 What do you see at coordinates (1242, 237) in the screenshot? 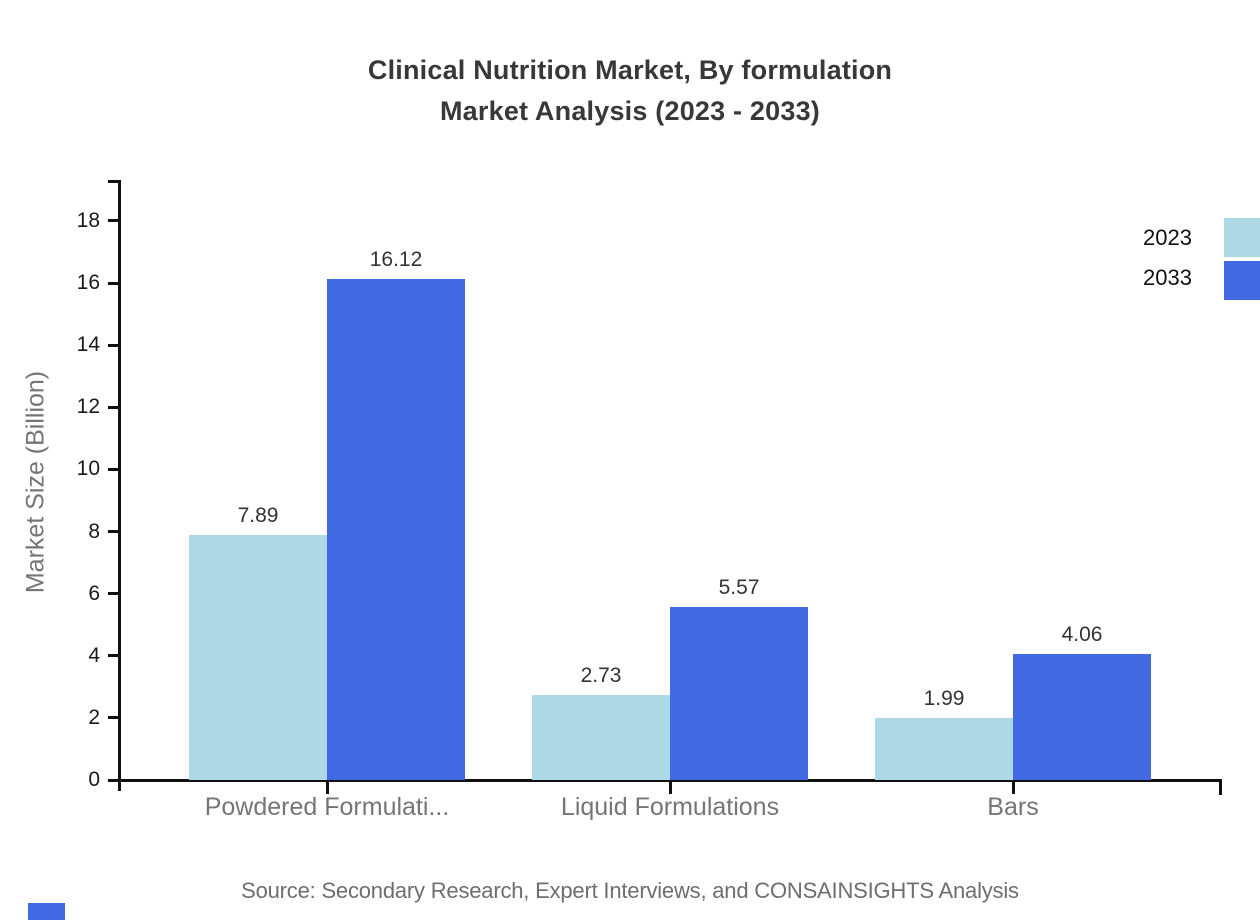
I see `legend-swatch-2023` at bounding box center [1242, 237].